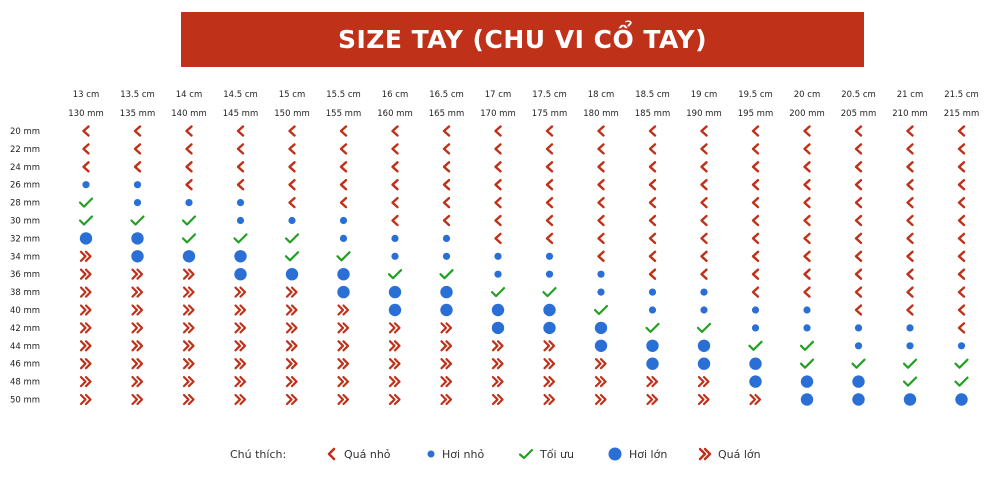 The width and height of the screenshot is (1000, 500). I want to click on column-header-cm: 20 cm, so click(807, 95).